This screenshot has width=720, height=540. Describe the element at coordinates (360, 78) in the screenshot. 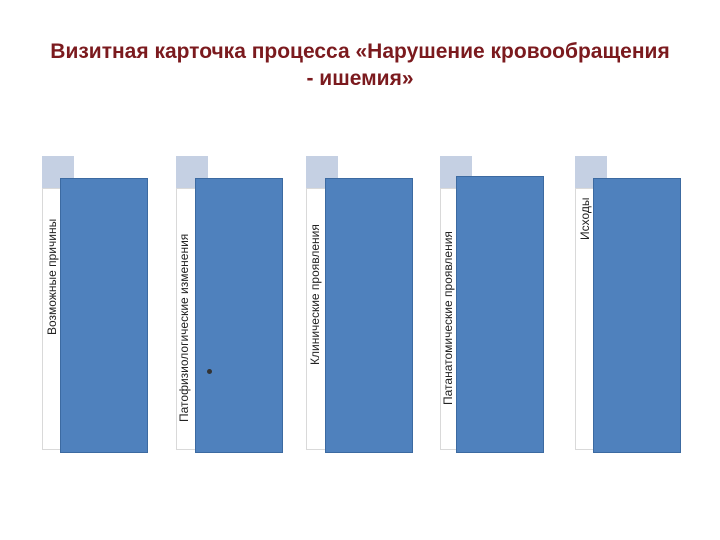

I see `title-line-2: - ишемия»` at that location.